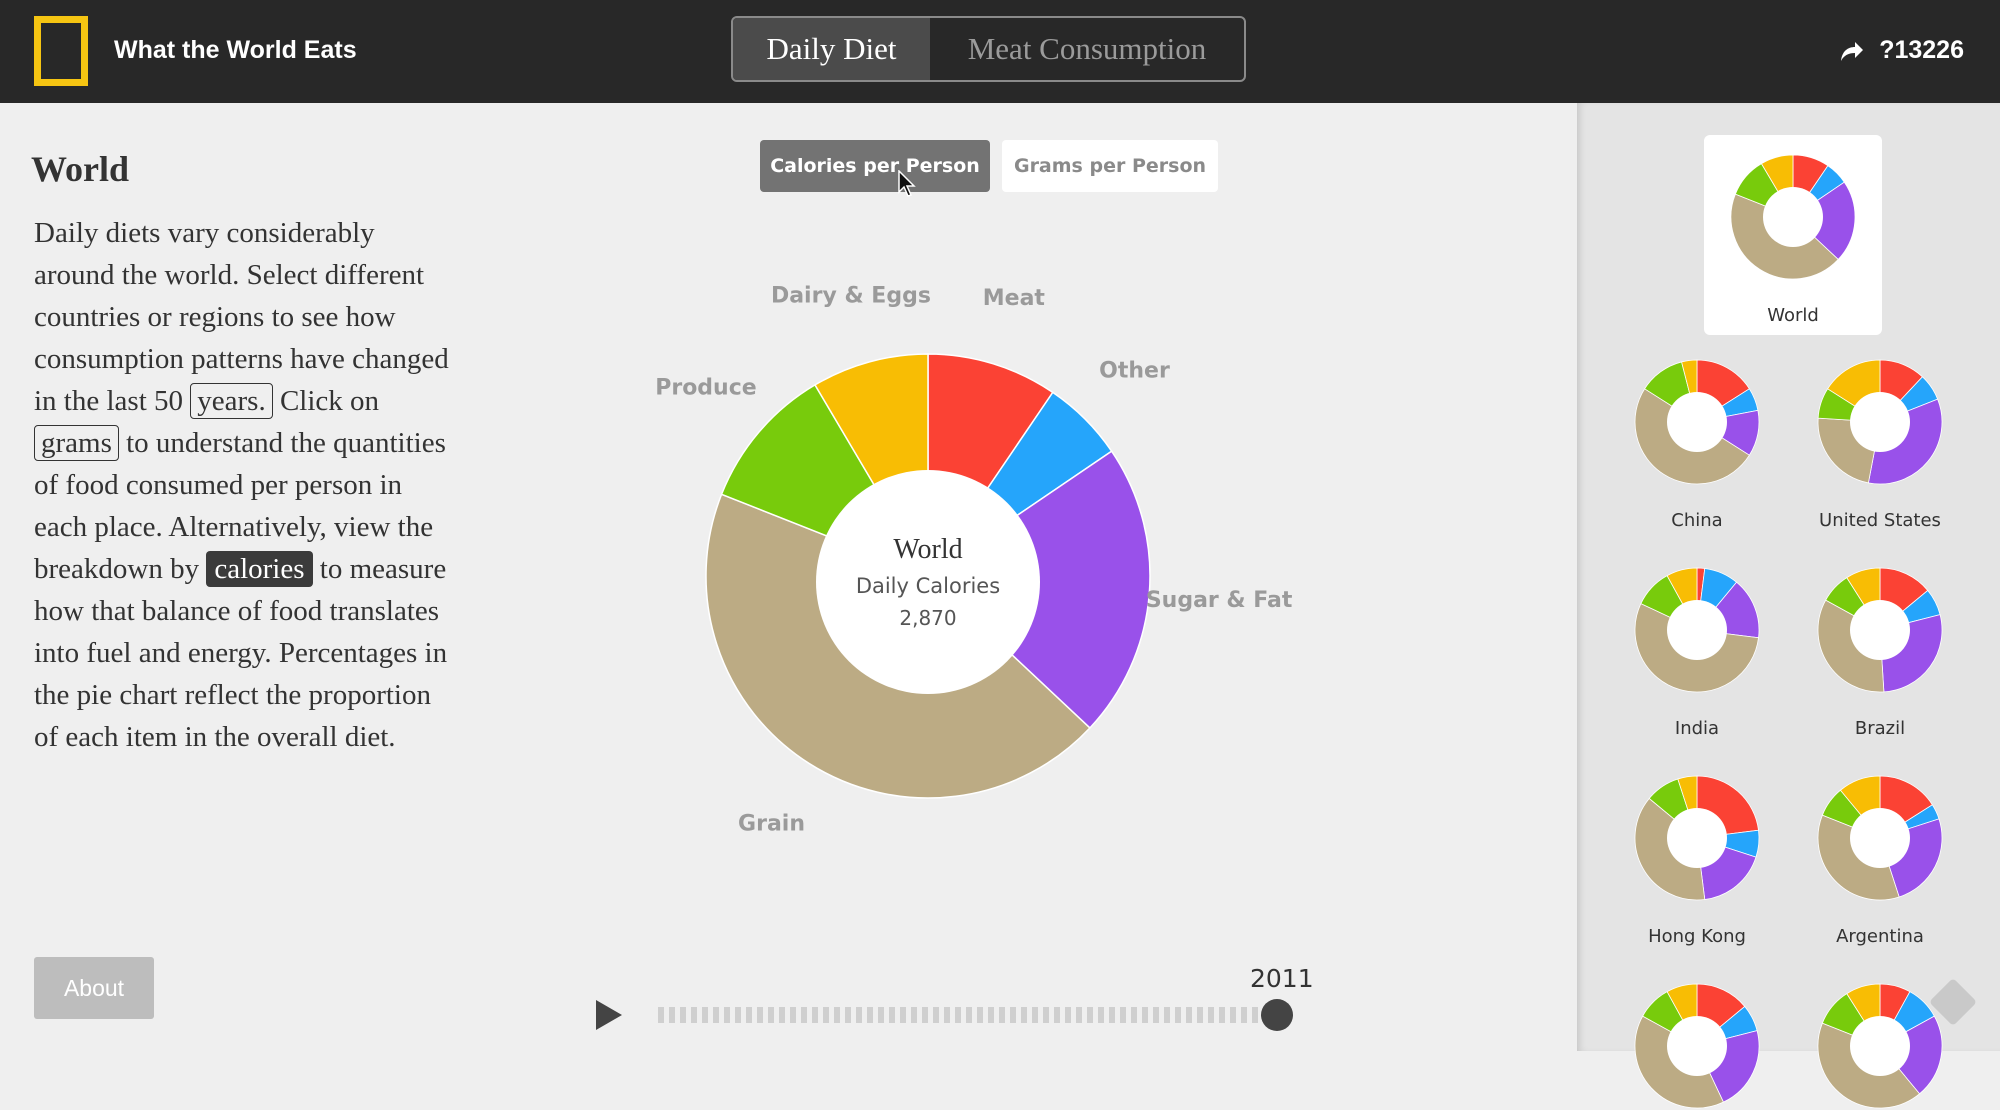 This screenshot has width=2000, height=1110. I want to click on share-count: ?13226, so click(1921, 50).